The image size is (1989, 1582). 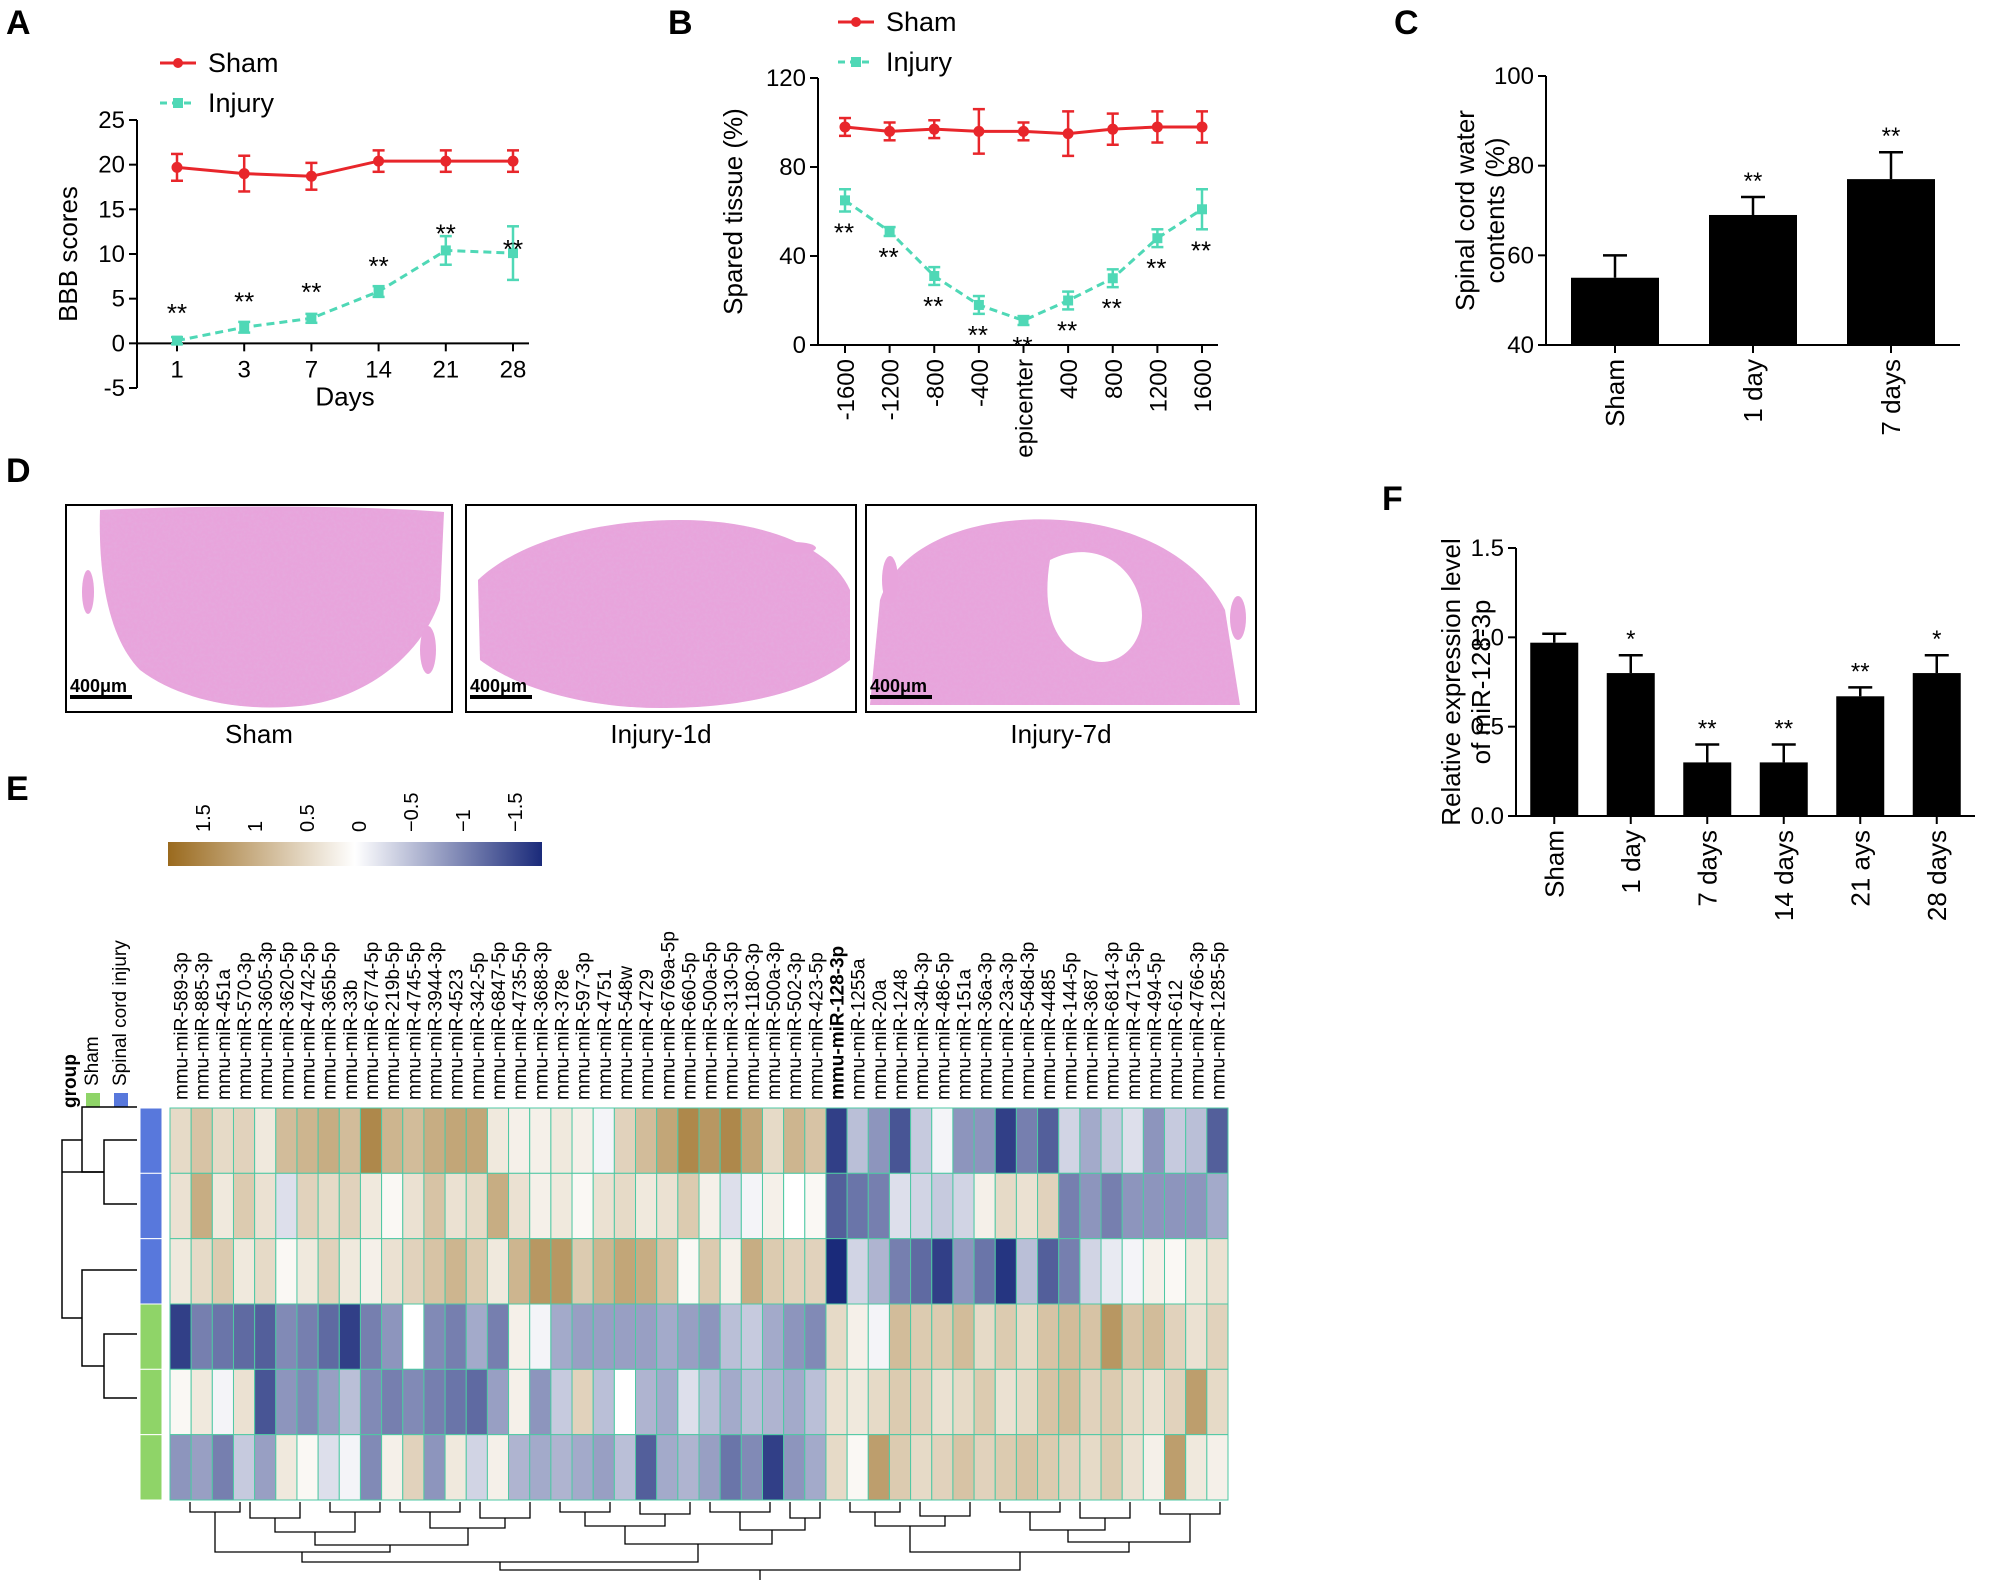 What do you see at coordinates (794, 548) in the screenshot?
I see `nerve-root-1d` at bounding box center [794, 548].